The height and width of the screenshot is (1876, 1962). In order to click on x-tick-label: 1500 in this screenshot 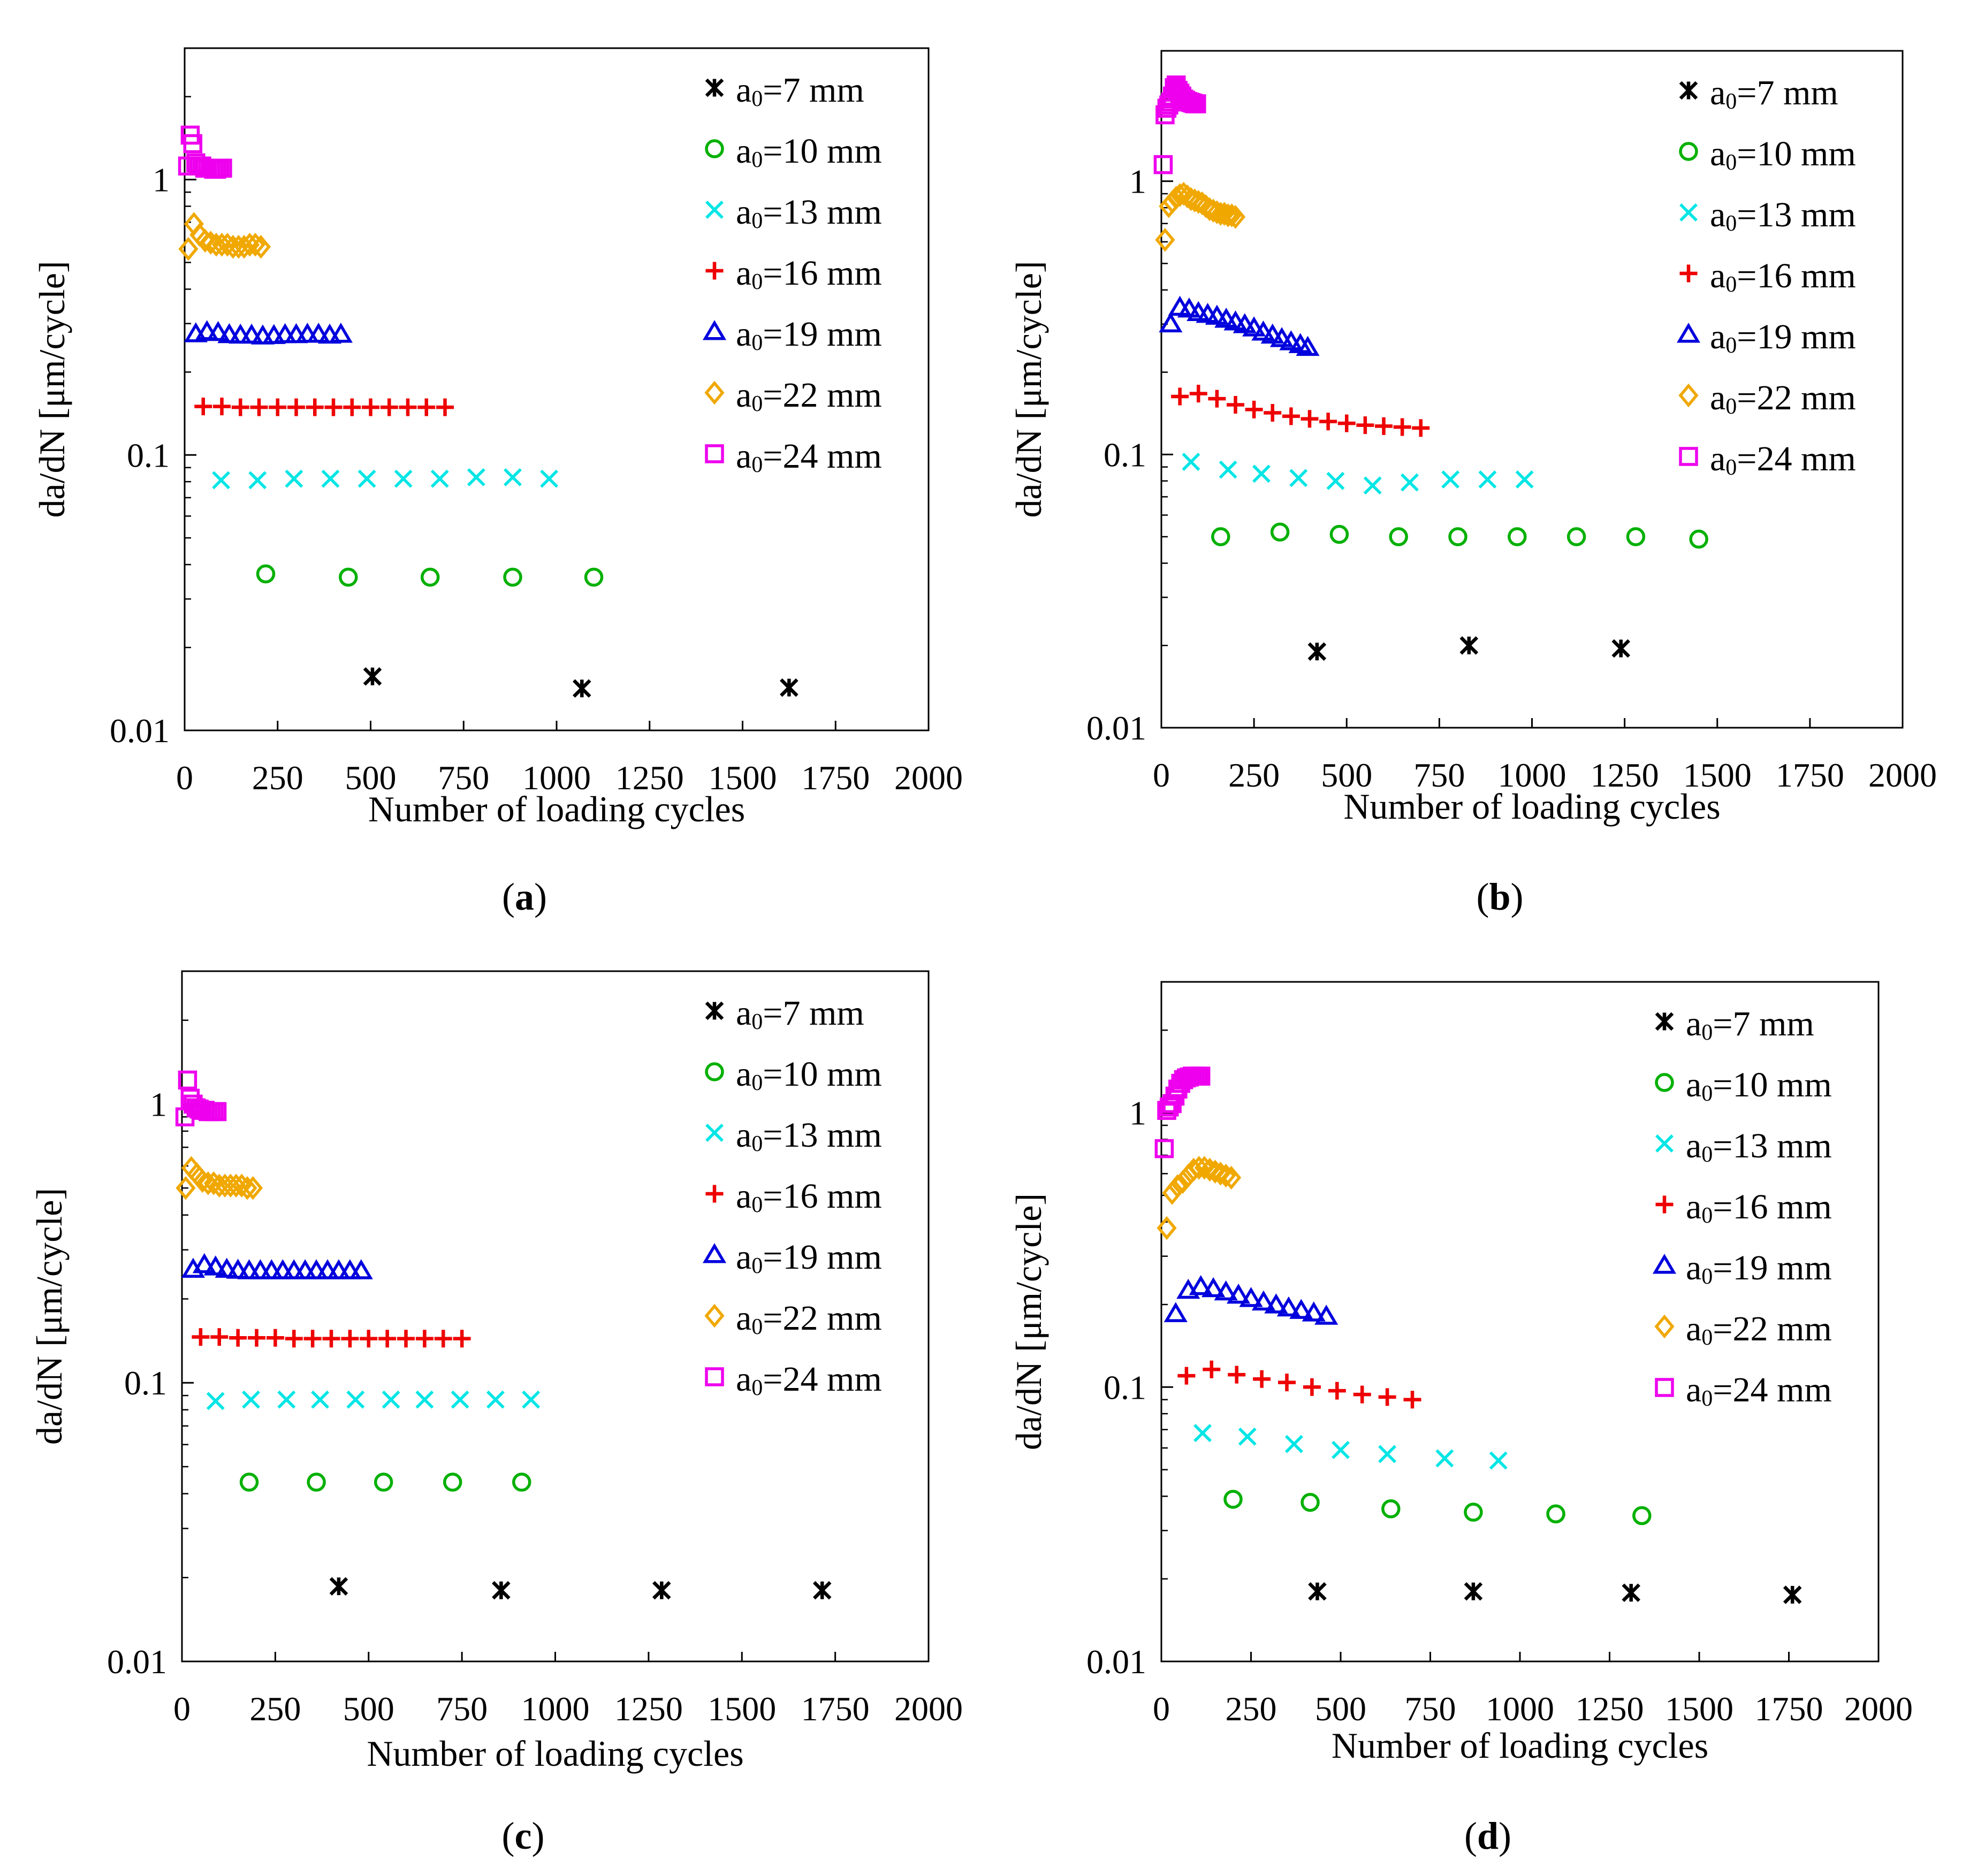, I will do `click(742, 1709)`.